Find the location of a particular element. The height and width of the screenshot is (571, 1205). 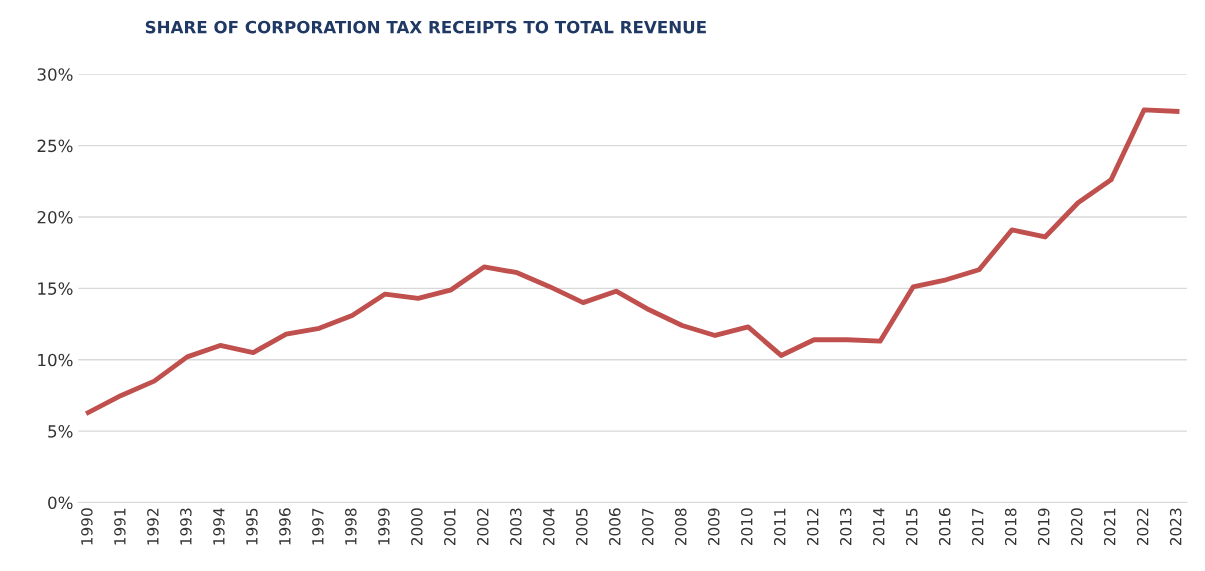

y-tick-label: 0% is located at coordinates (60, 503).